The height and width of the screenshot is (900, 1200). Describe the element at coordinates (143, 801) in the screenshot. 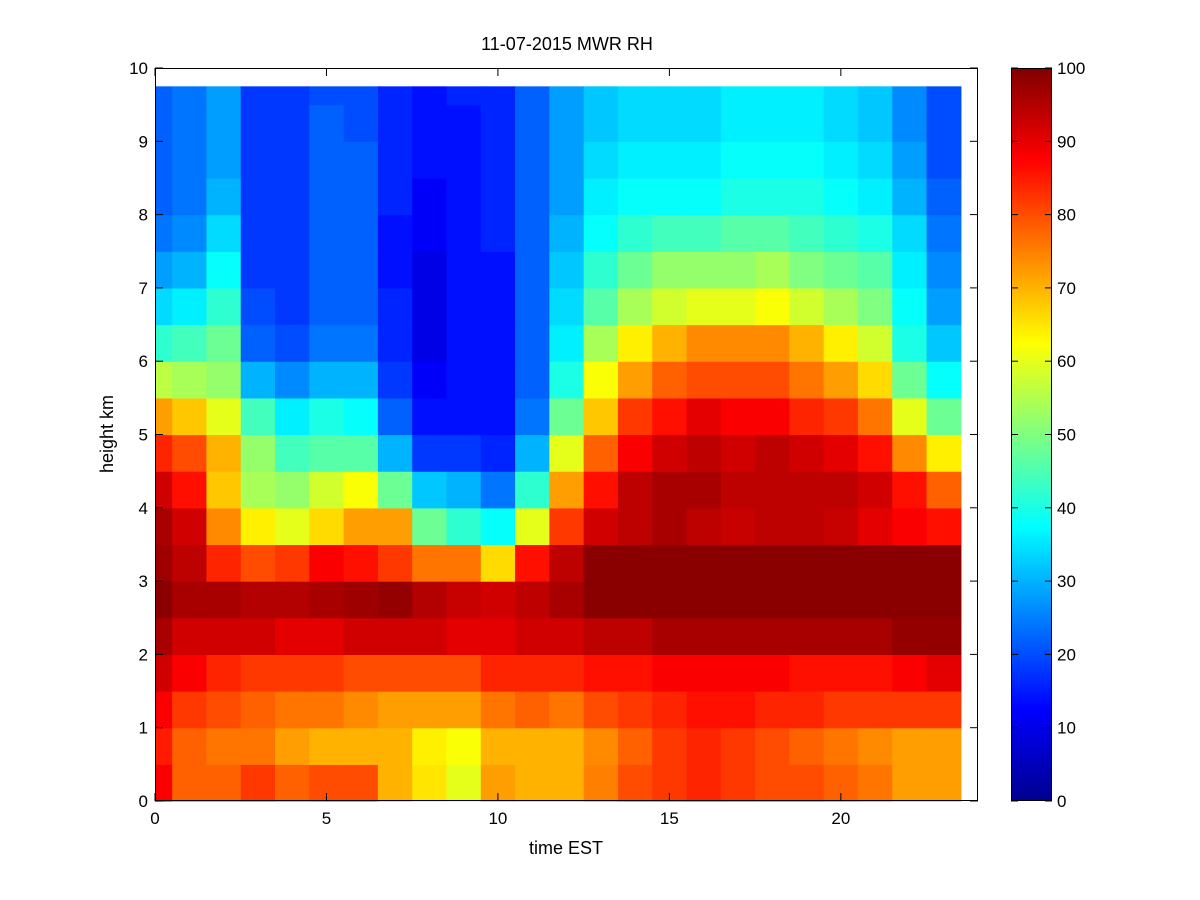

I see `y-tick-label: 0` at that location.